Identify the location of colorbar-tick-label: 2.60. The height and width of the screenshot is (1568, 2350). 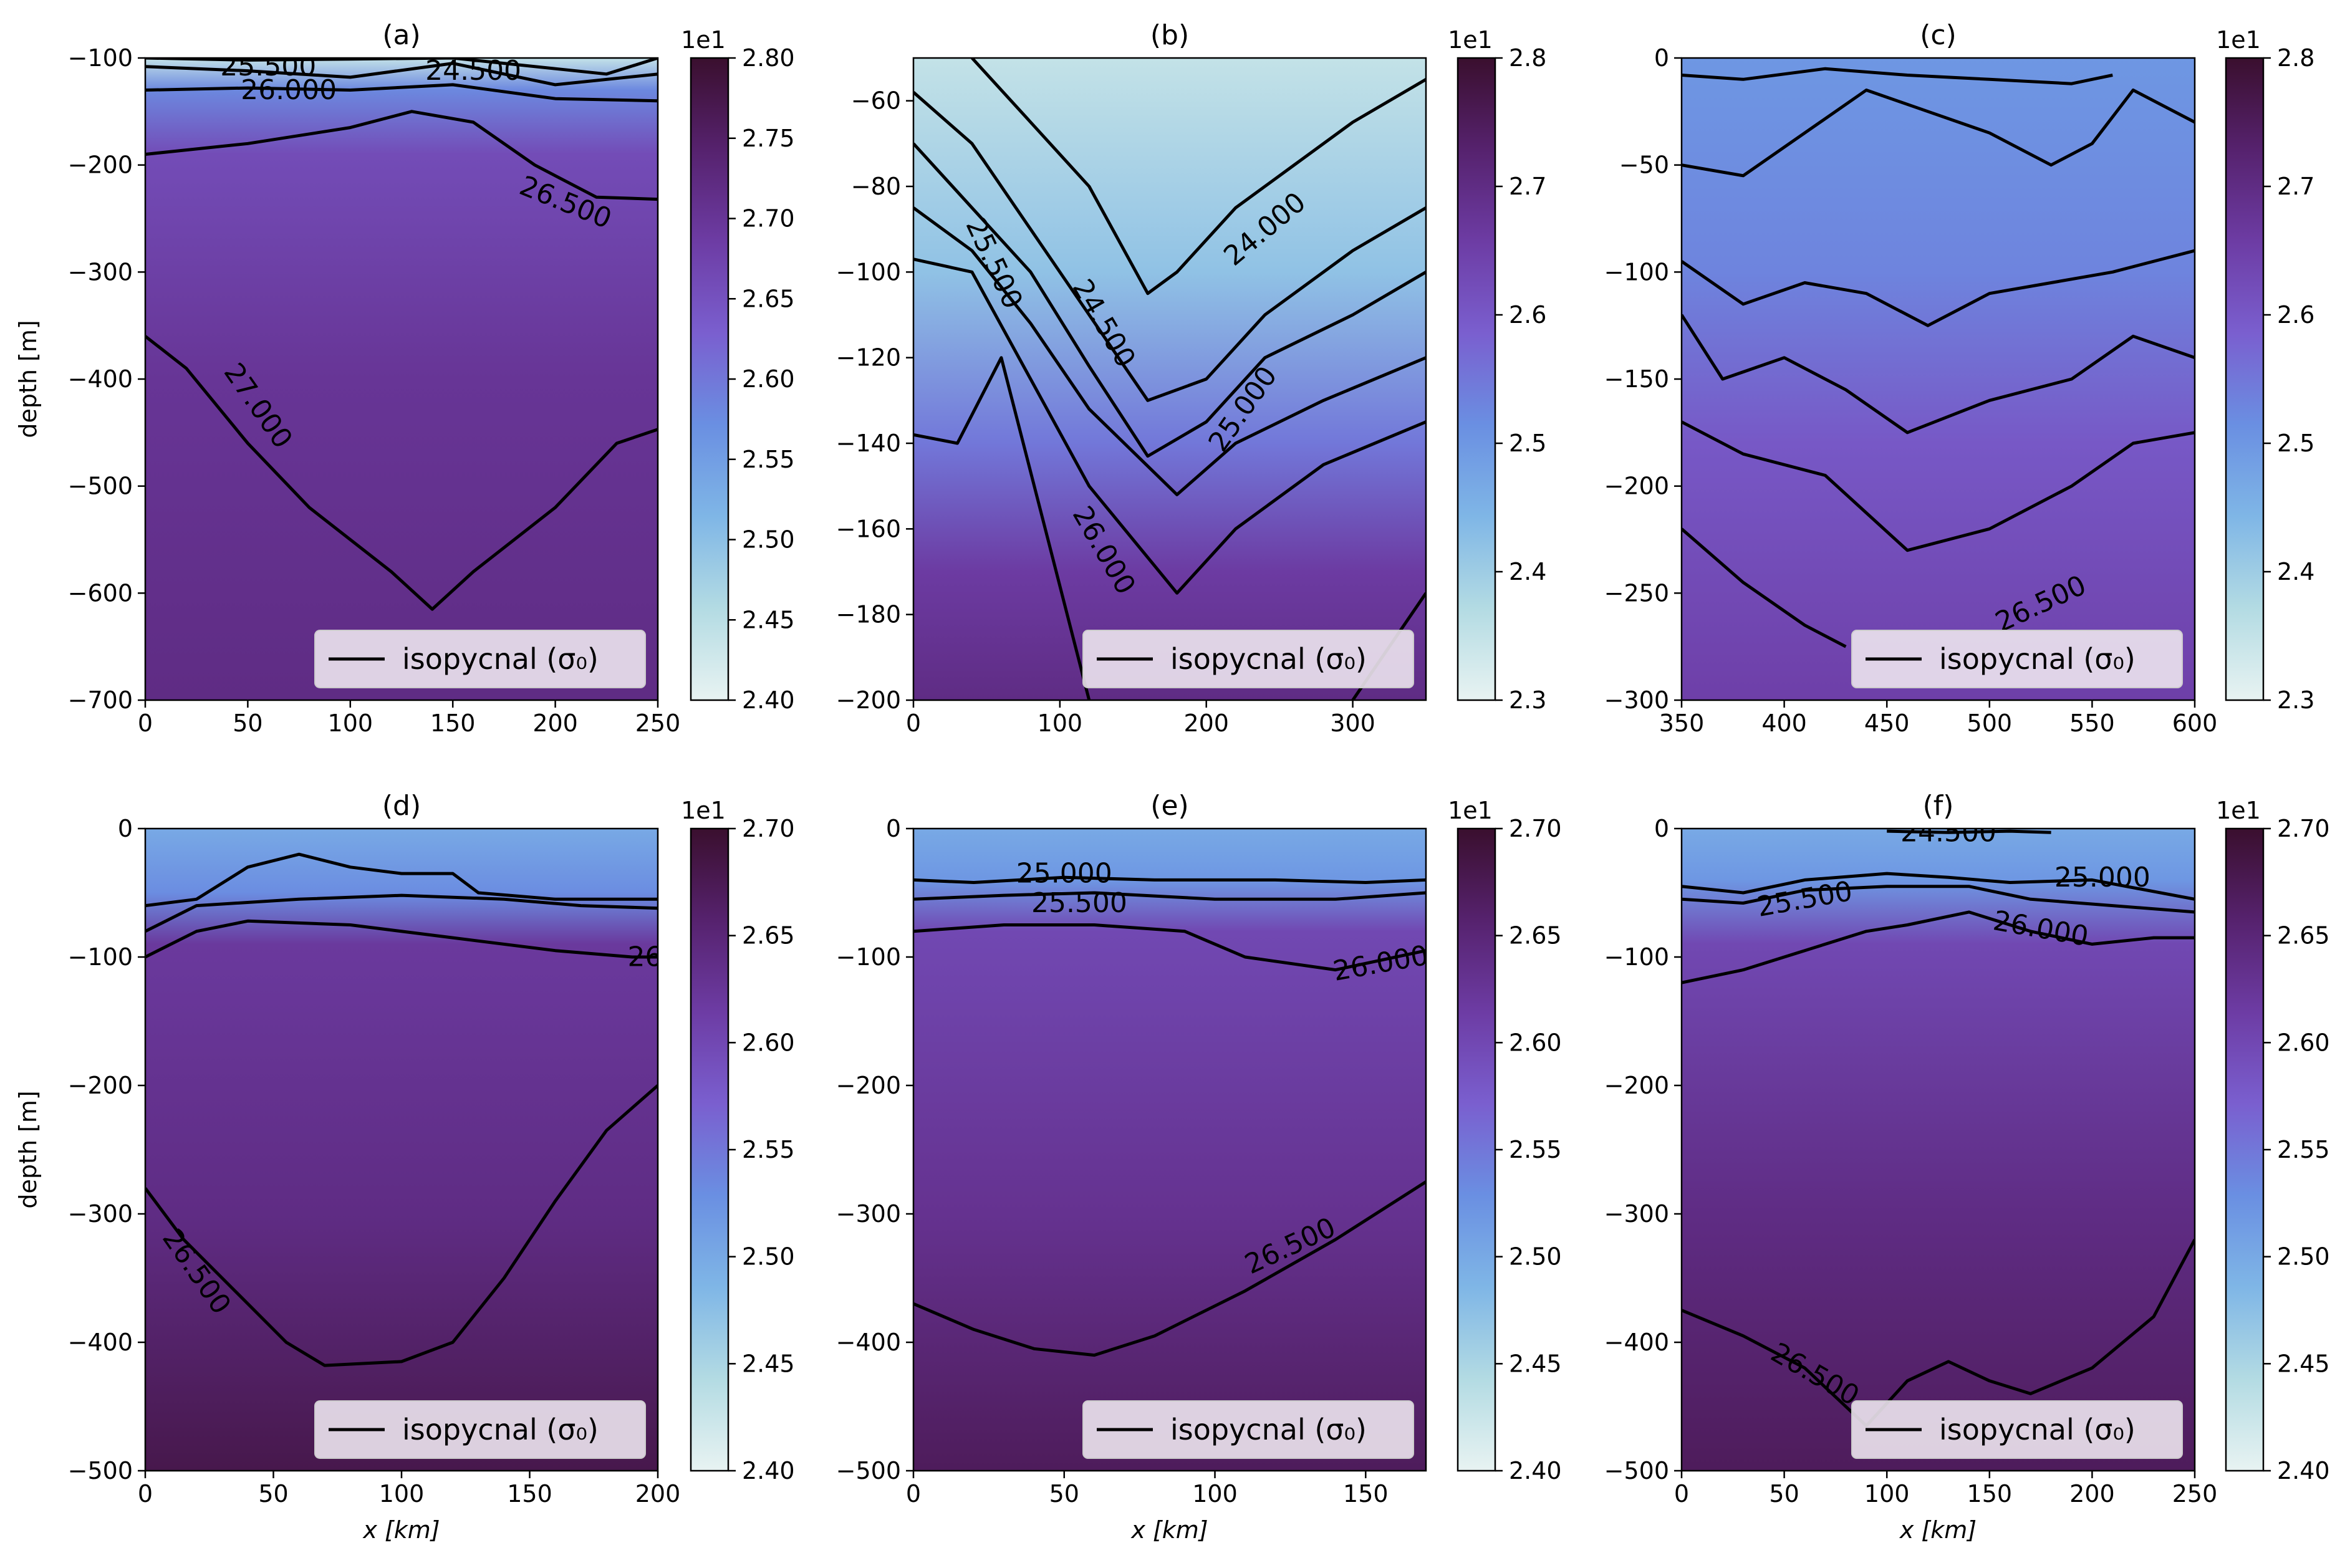
(1535, 1042).